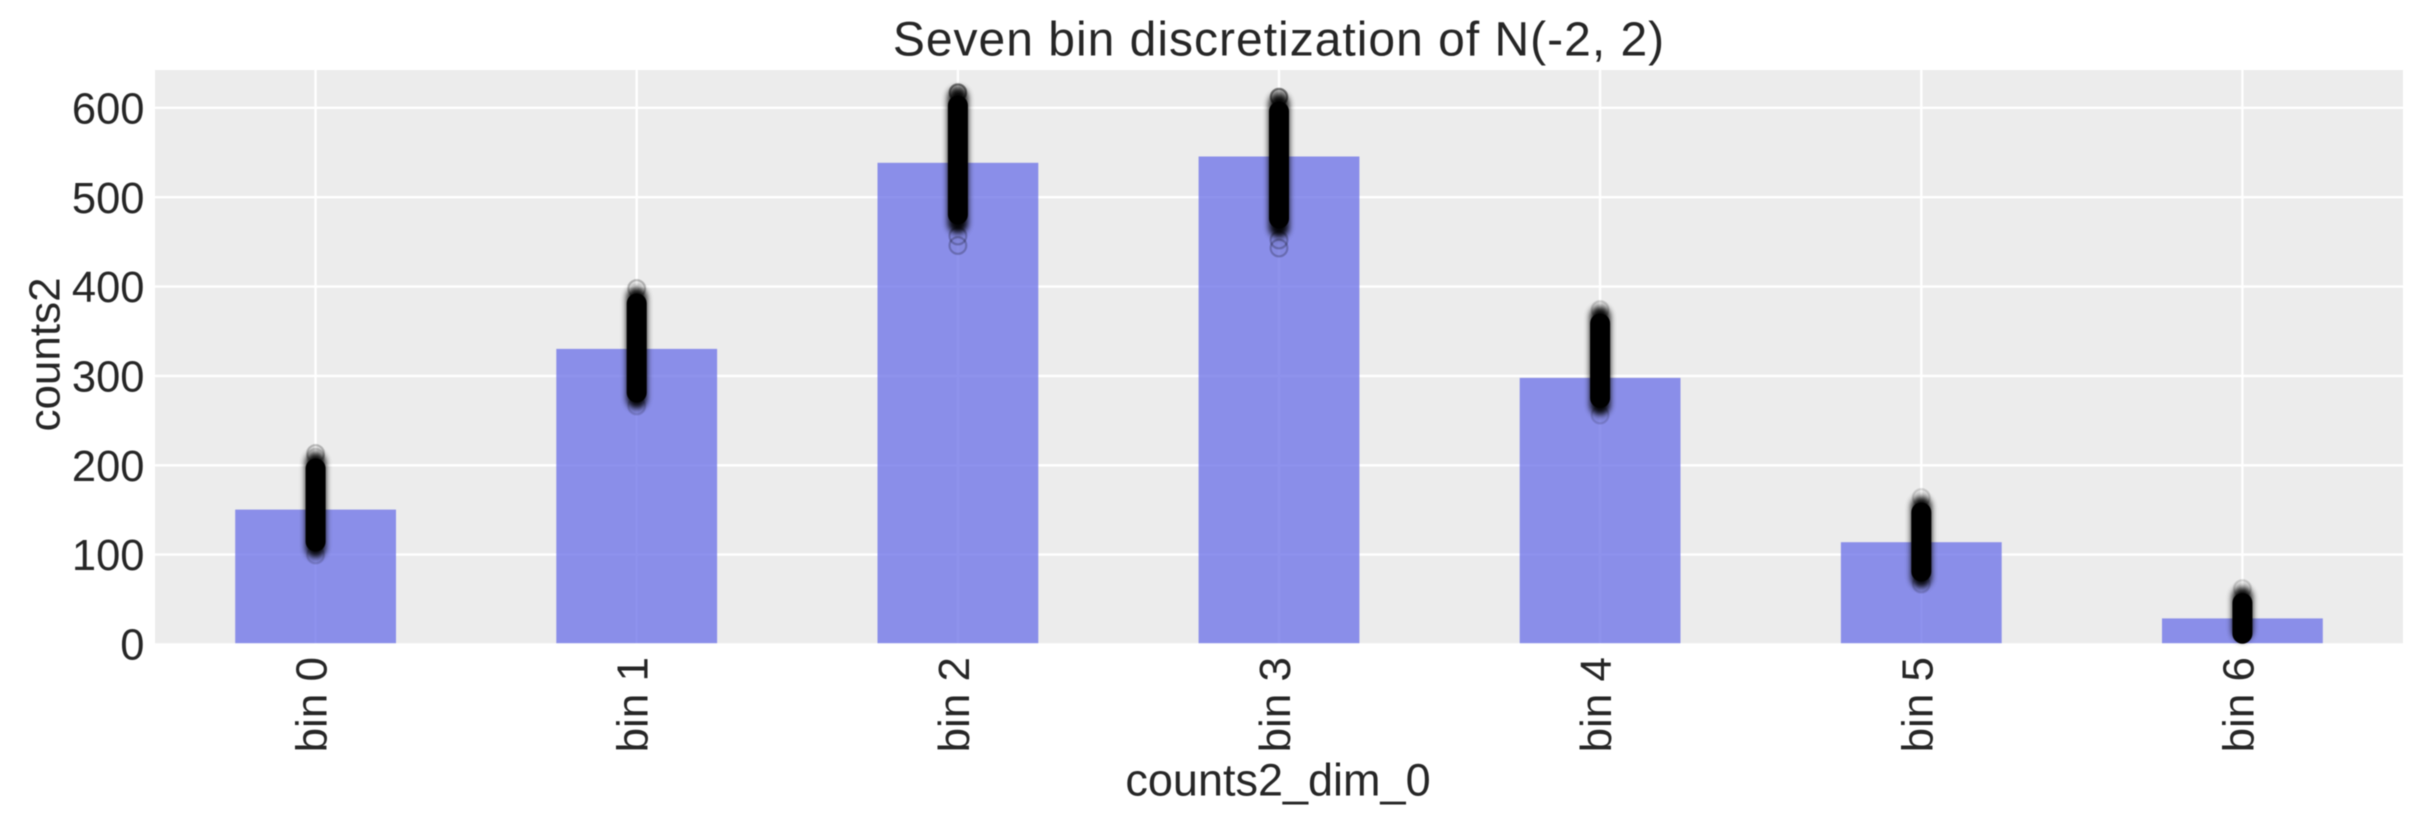  Describe the element at coordinates (108, 109) in the screenshot. I see `svg-text: 600` at that location.